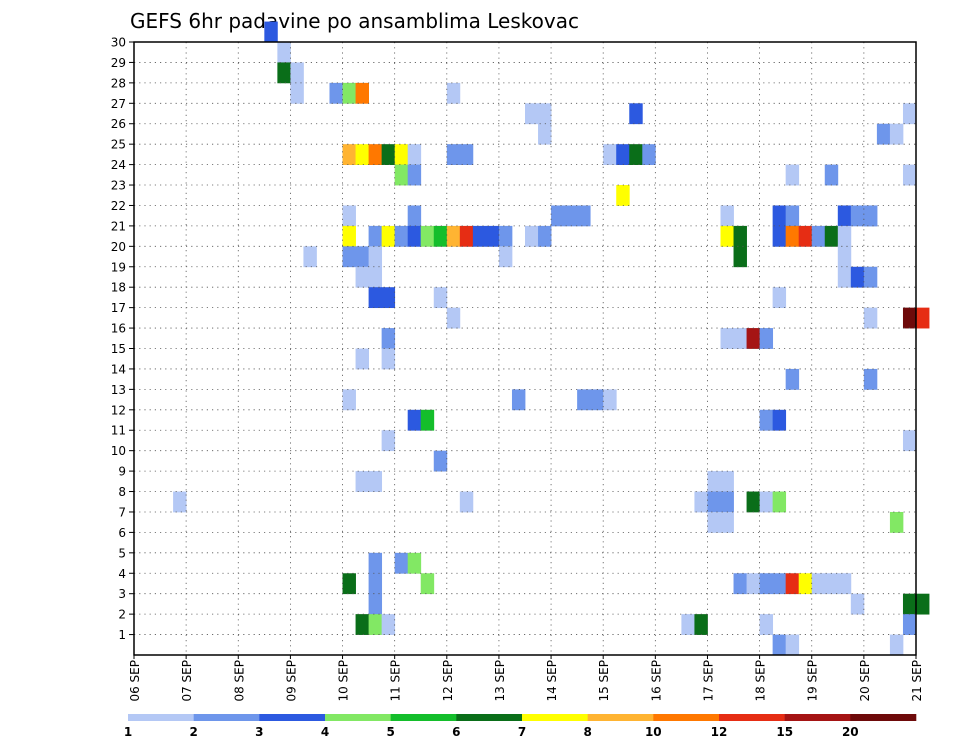 This screenshot has height=742, width=960. What do you see at coordinates (325, 732) in the screenshot?
I see `color-scale-label: 4` at bounding box center [325, 732].